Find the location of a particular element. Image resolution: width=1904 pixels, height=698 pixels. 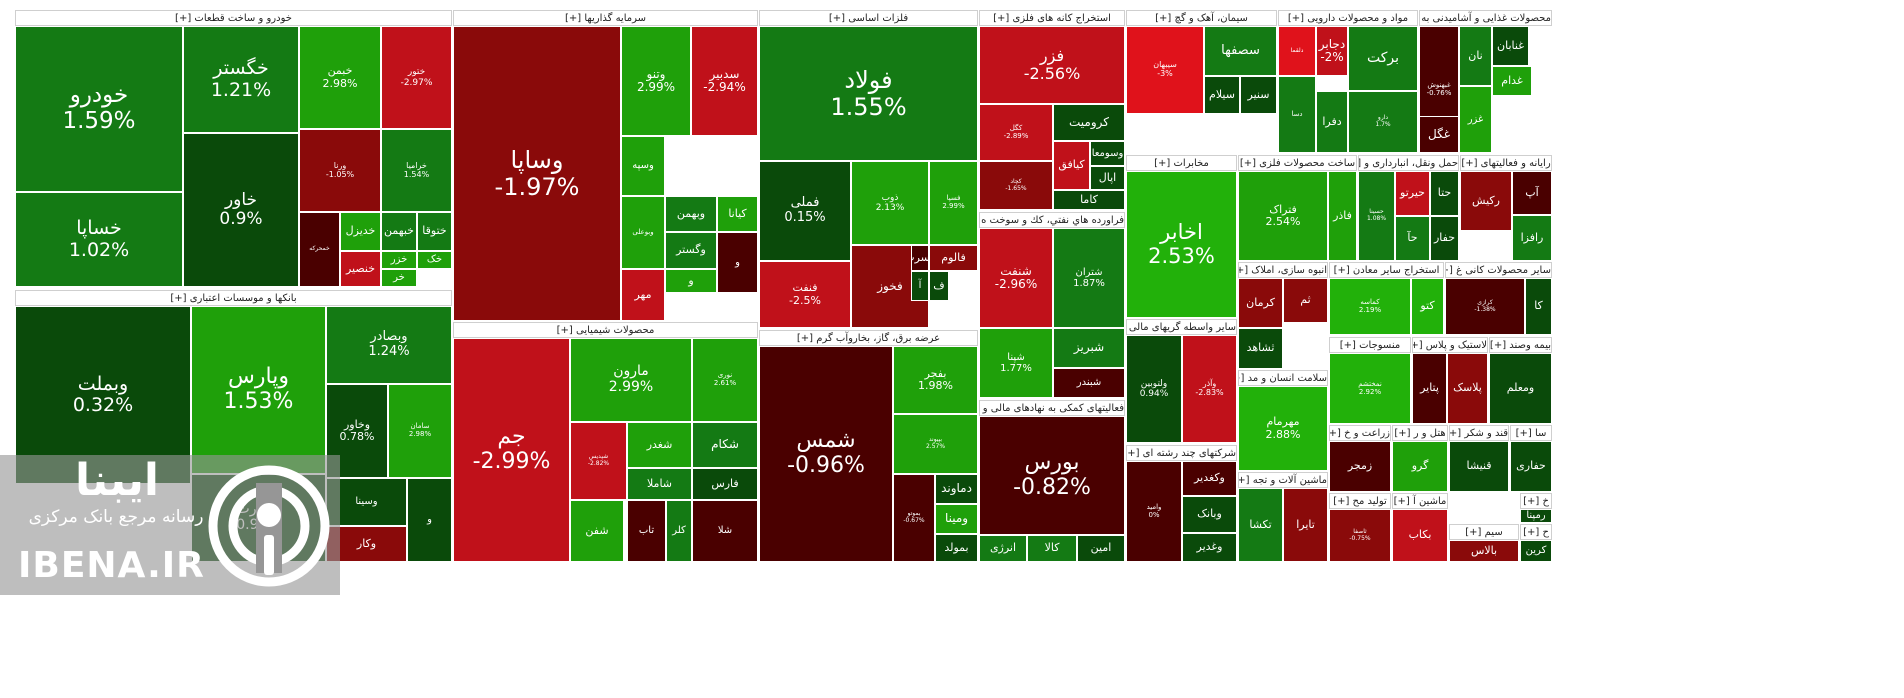

stock-tile: کلر is located at coordinates (679, 531).